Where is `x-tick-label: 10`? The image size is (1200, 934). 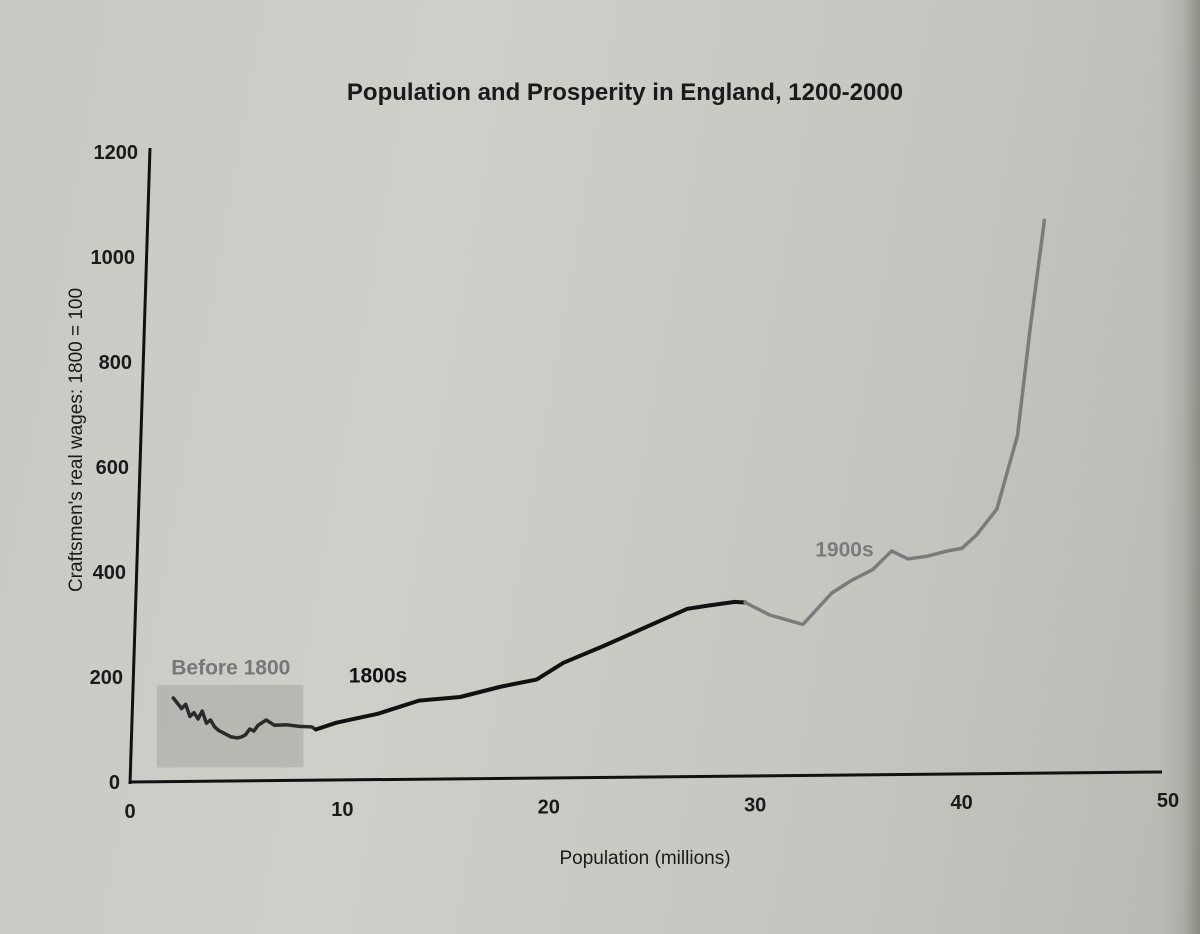
x-tick-label: 10 is located at coordinates (342, 810).